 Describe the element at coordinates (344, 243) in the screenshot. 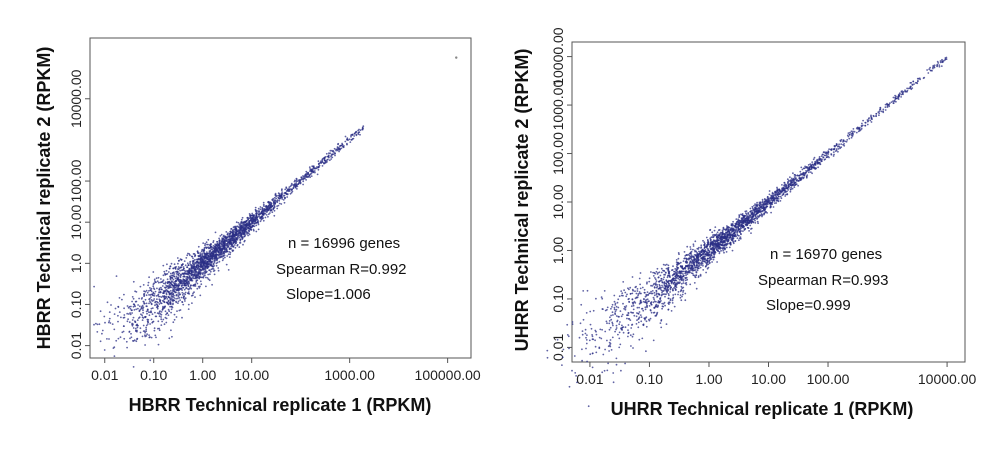

I see `annotation-count-left: n = 16996 genes` at that location.